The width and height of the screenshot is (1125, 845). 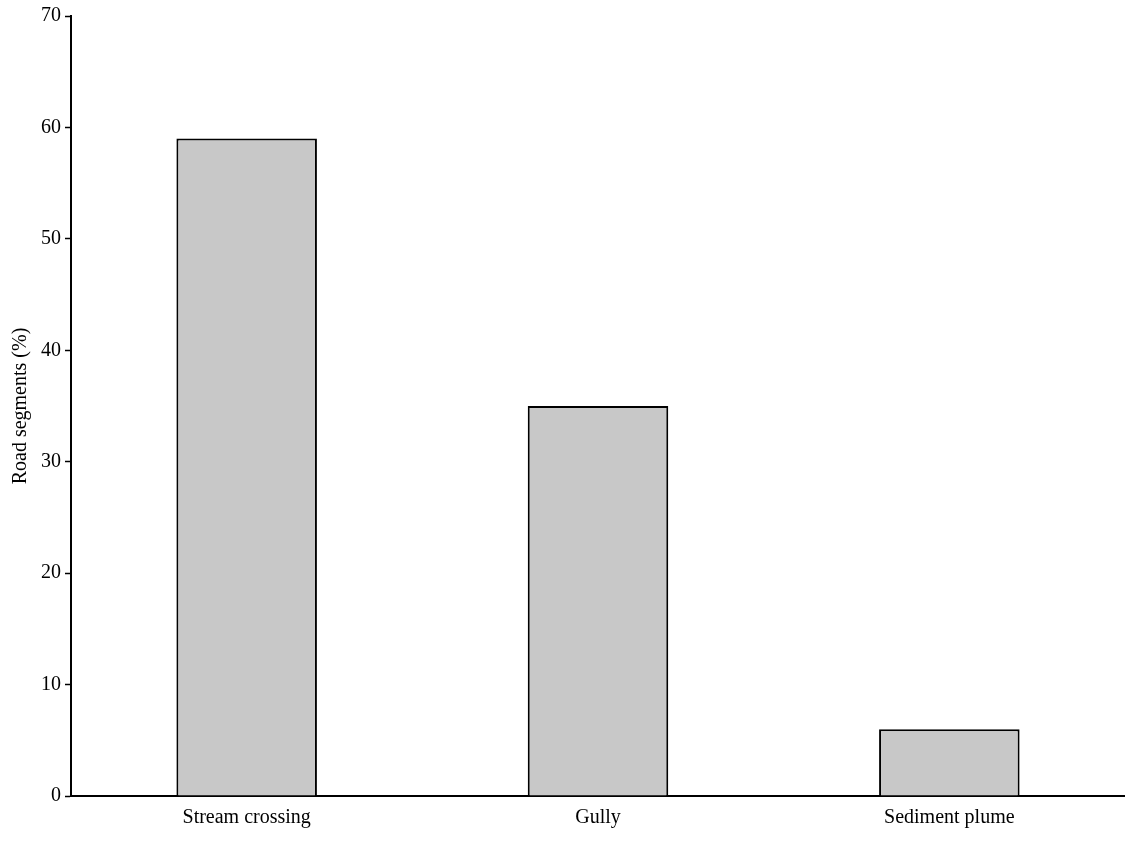 I want to click on y-tick-label: 60, so click(x=51, y=125).